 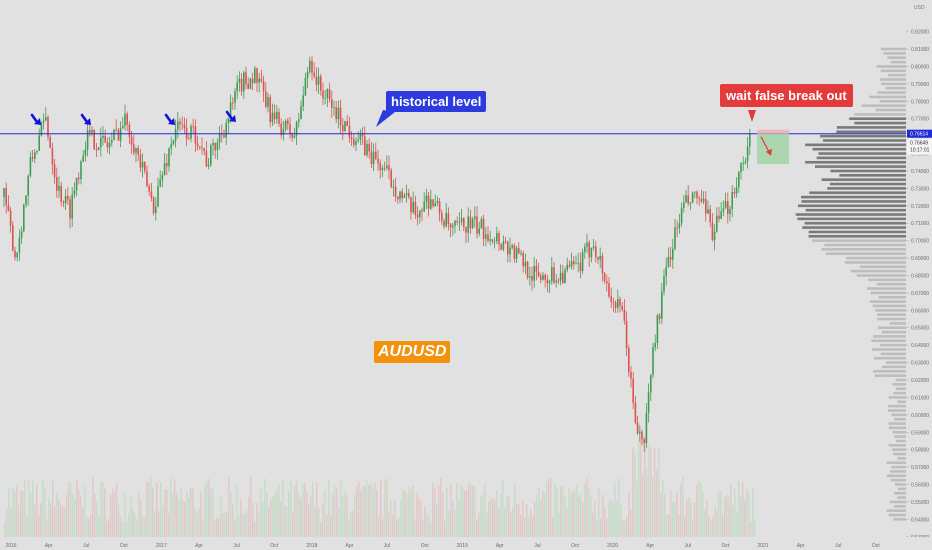 I want to click on y-tick-label: 0.58000, so click(x=920, y=451).